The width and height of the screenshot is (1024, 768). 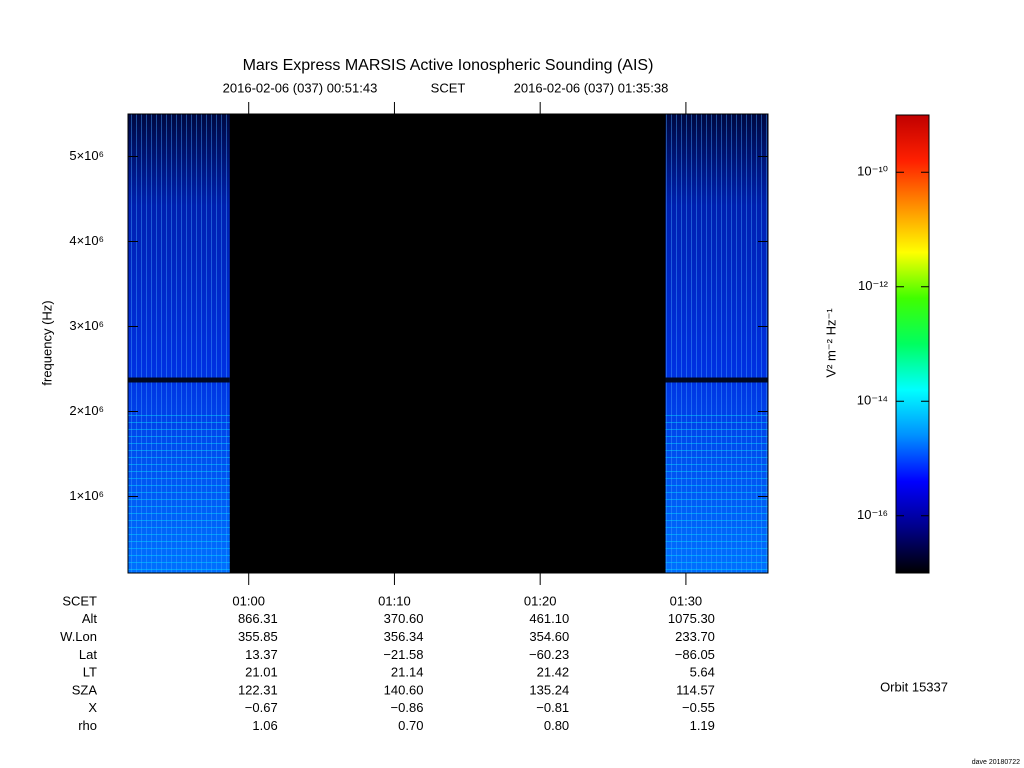 I want to click on ephemeris-value: 1.06, so click(x=264, y=725).